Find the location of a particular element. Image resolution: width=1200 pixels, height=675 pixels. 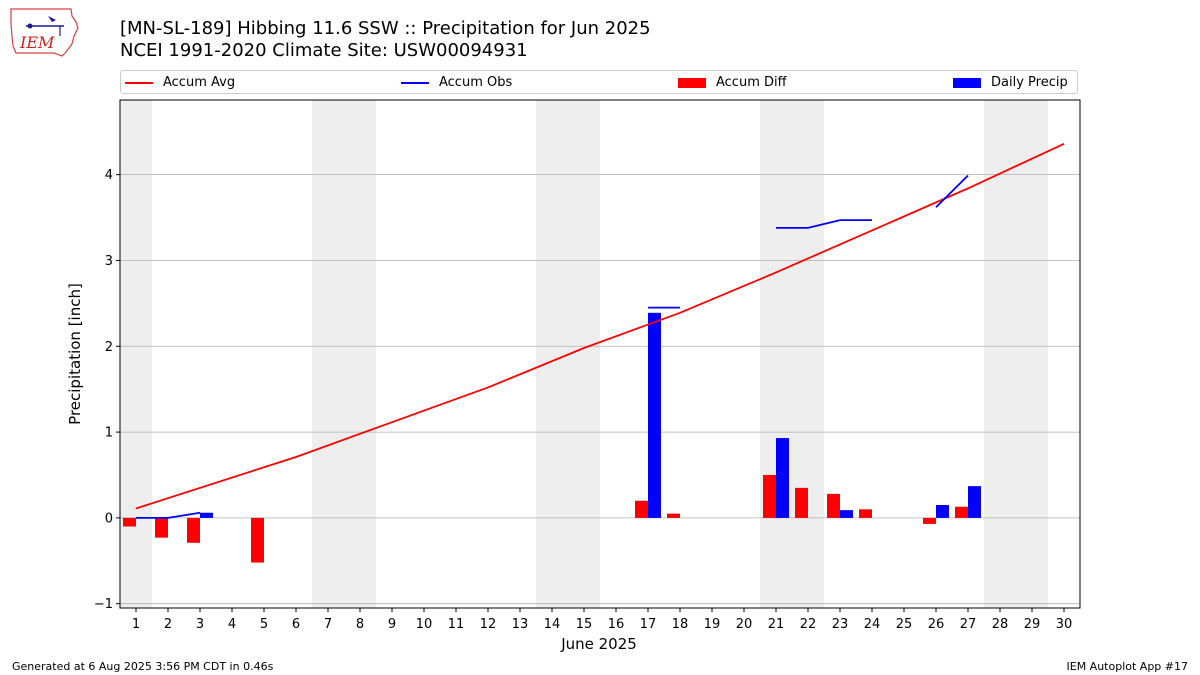

legend-item-accum-diff: Accum Diff is located at coordinates (732, 83).